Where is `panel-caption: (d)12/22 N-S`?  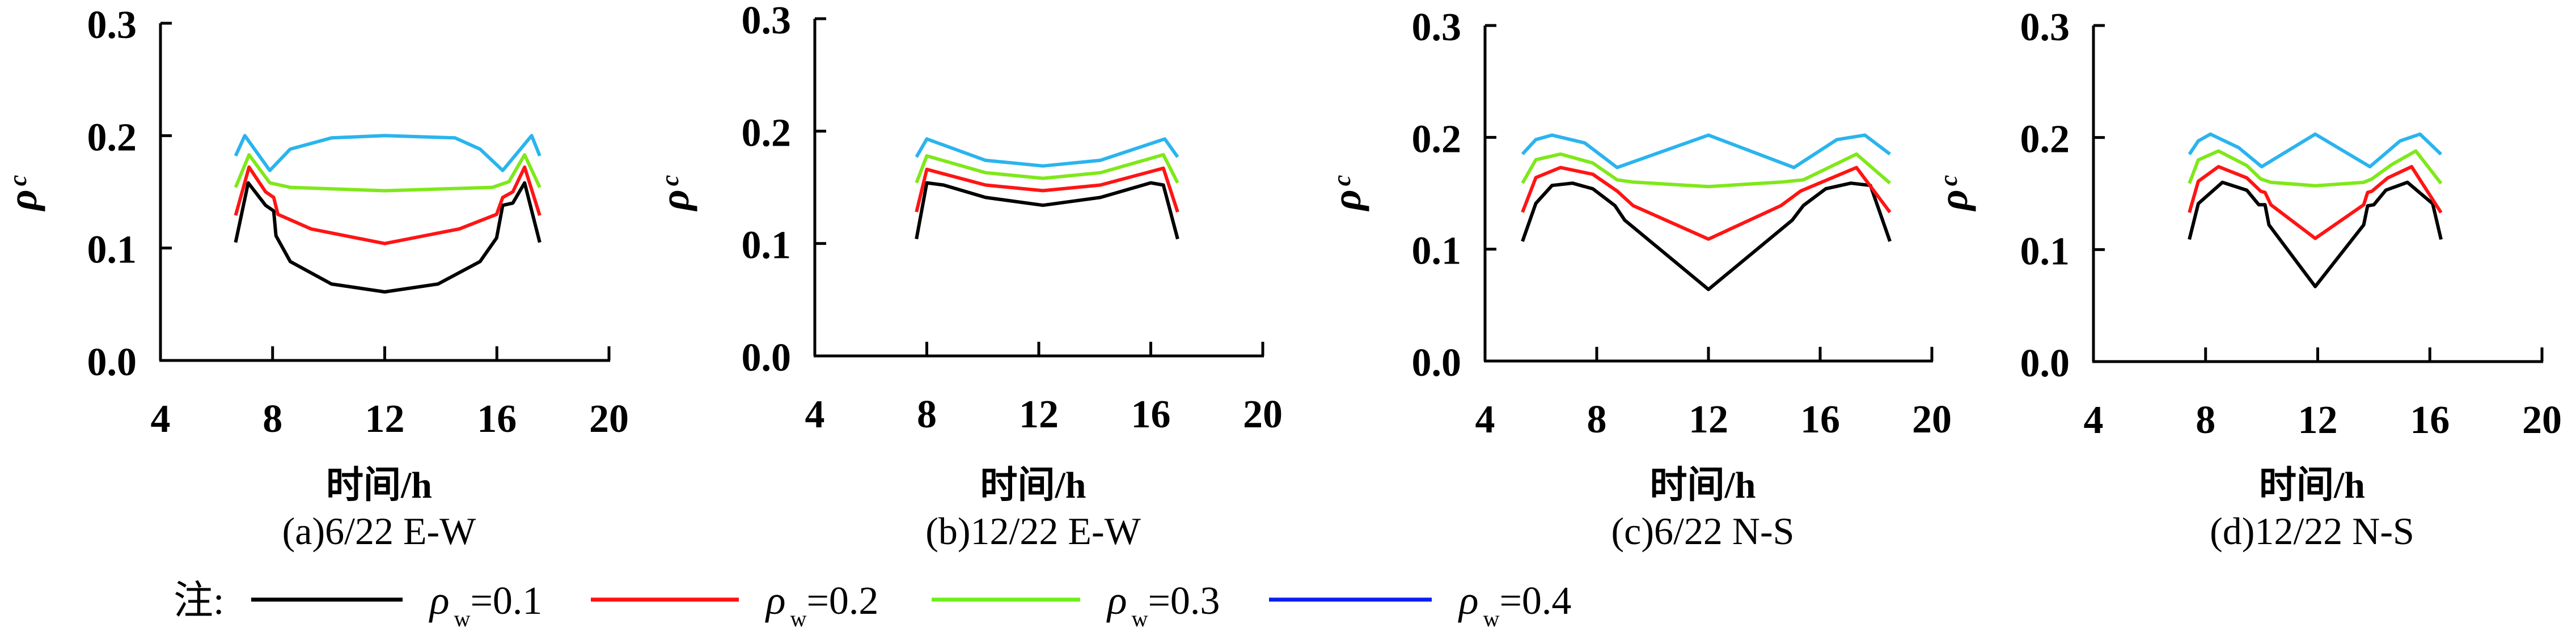
panel-caption: (d)12/22 N-S is located at coordinates (2312, 531).